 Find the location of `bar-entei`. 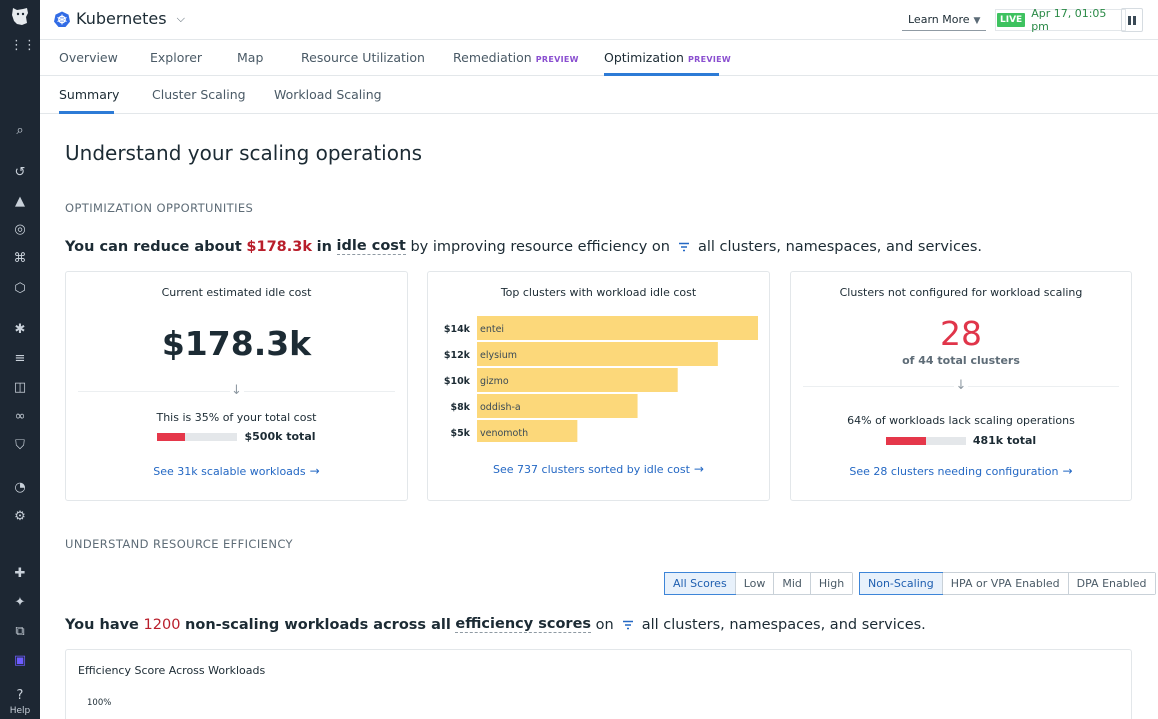

bar-entei is located at coordinates (617, 328).